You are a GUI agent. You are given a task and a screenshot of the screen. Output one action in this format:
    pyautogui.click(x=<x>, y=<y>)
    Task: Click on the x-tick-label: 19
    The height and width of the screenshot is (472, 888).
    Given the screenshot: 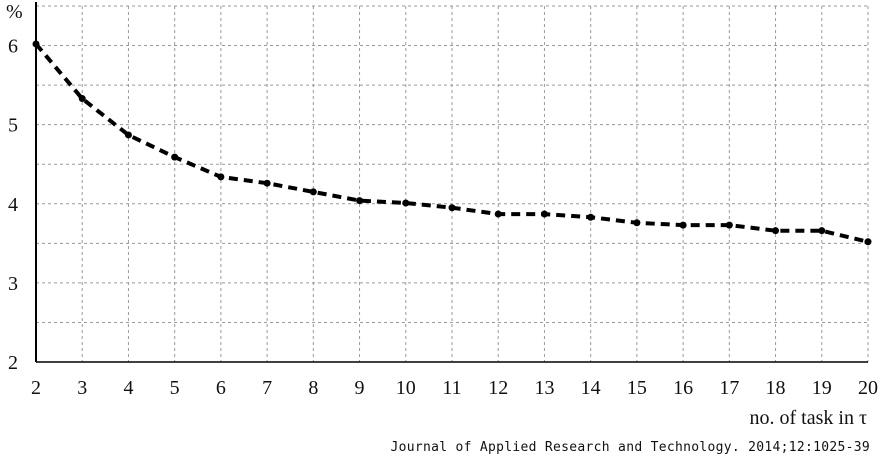 What is the action you would take?
    pyautogui.click(x=822, y=388)
    